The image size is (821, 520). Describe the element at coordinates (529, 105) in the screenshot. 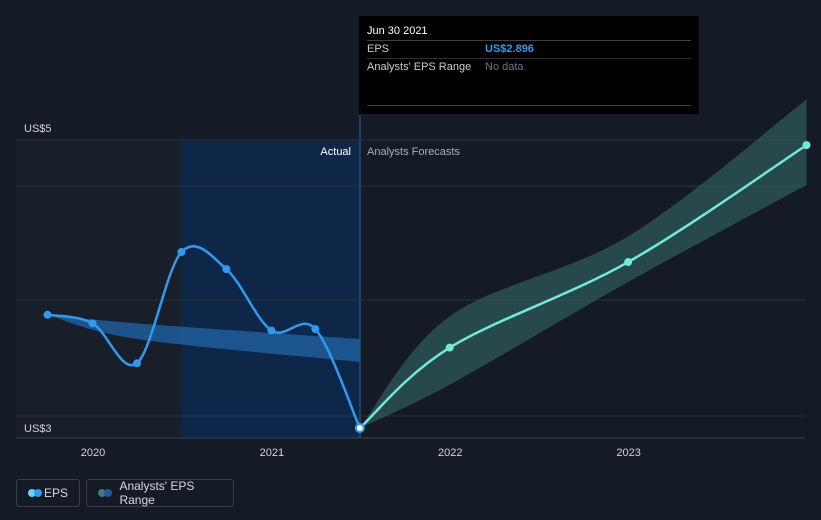

I see `tooltip-divider` at that location.